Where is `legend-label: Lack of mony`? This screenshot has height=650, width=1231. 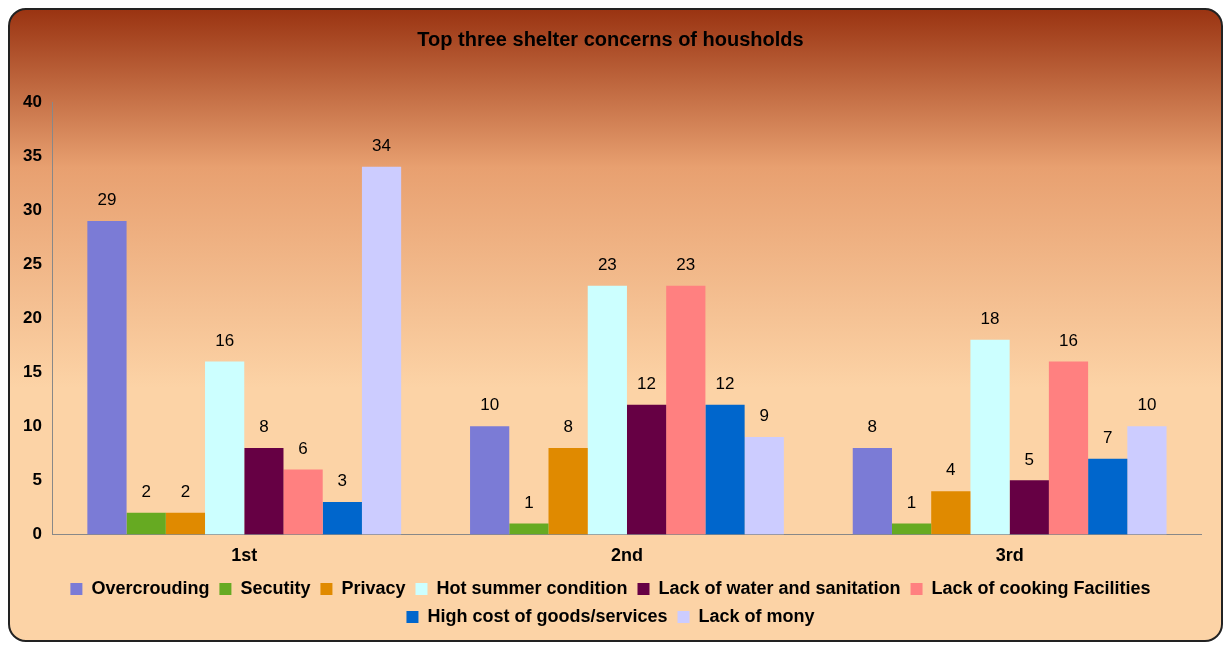
legend-label: Lack of mony is located at coordinates (756, 615).